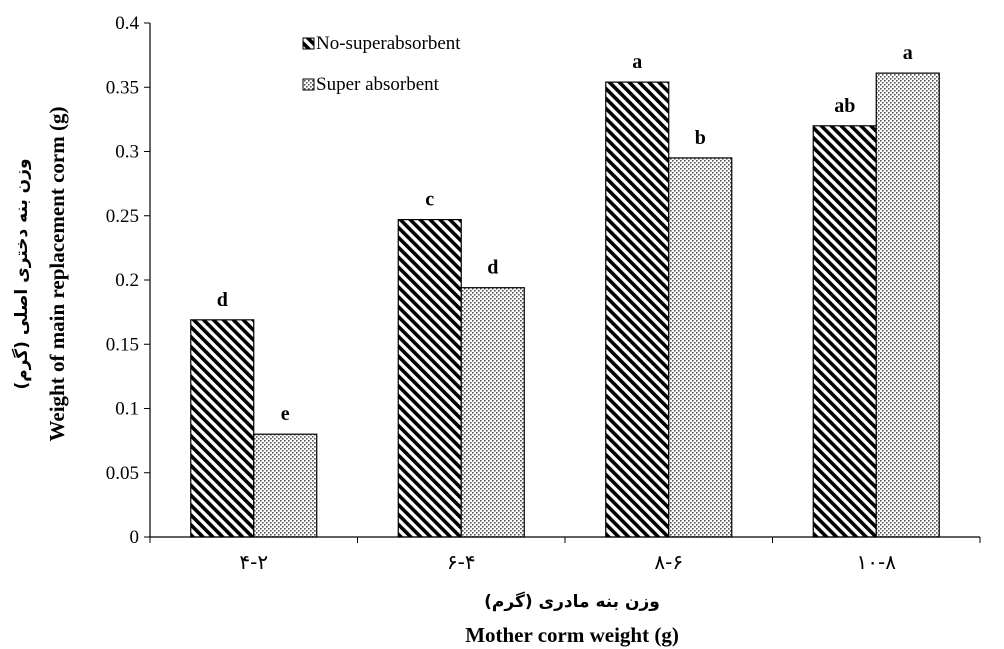 Image resolution: width=1004 pixels, height=649 pixels. I want to click on significance-letter: b, so click(700, 138).